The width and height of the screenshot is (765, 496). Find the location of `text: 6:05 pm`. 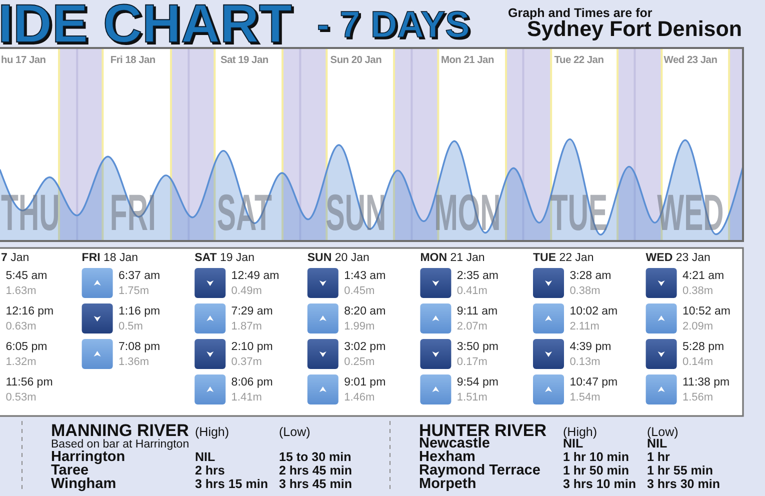

text: 6:05 pm is located at coordinates (27, 347).